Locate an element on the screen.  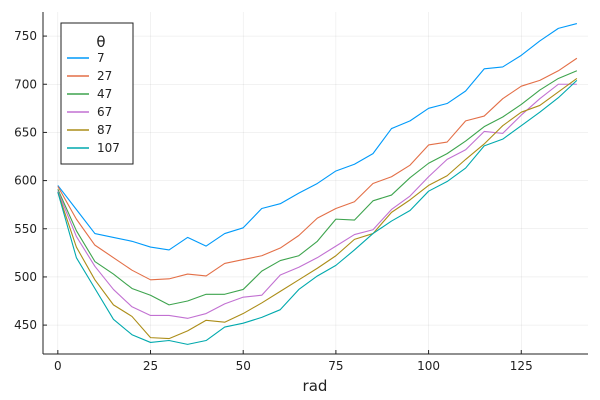
legend-label-87: 87 is located at coordinates (104, 130).